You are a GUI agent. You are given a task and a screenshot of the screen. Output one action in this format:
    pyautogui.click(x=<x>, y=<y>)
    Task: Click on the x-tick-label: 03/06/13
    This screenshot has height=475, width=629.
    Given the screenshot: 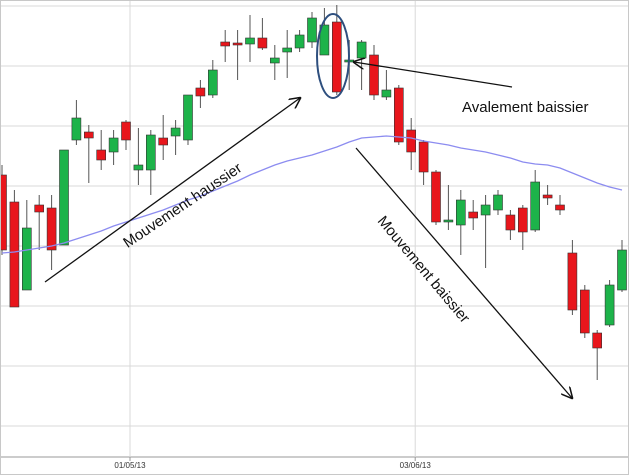 What is the action you would take?
    pyautogui.click(x=416, y=465)
    